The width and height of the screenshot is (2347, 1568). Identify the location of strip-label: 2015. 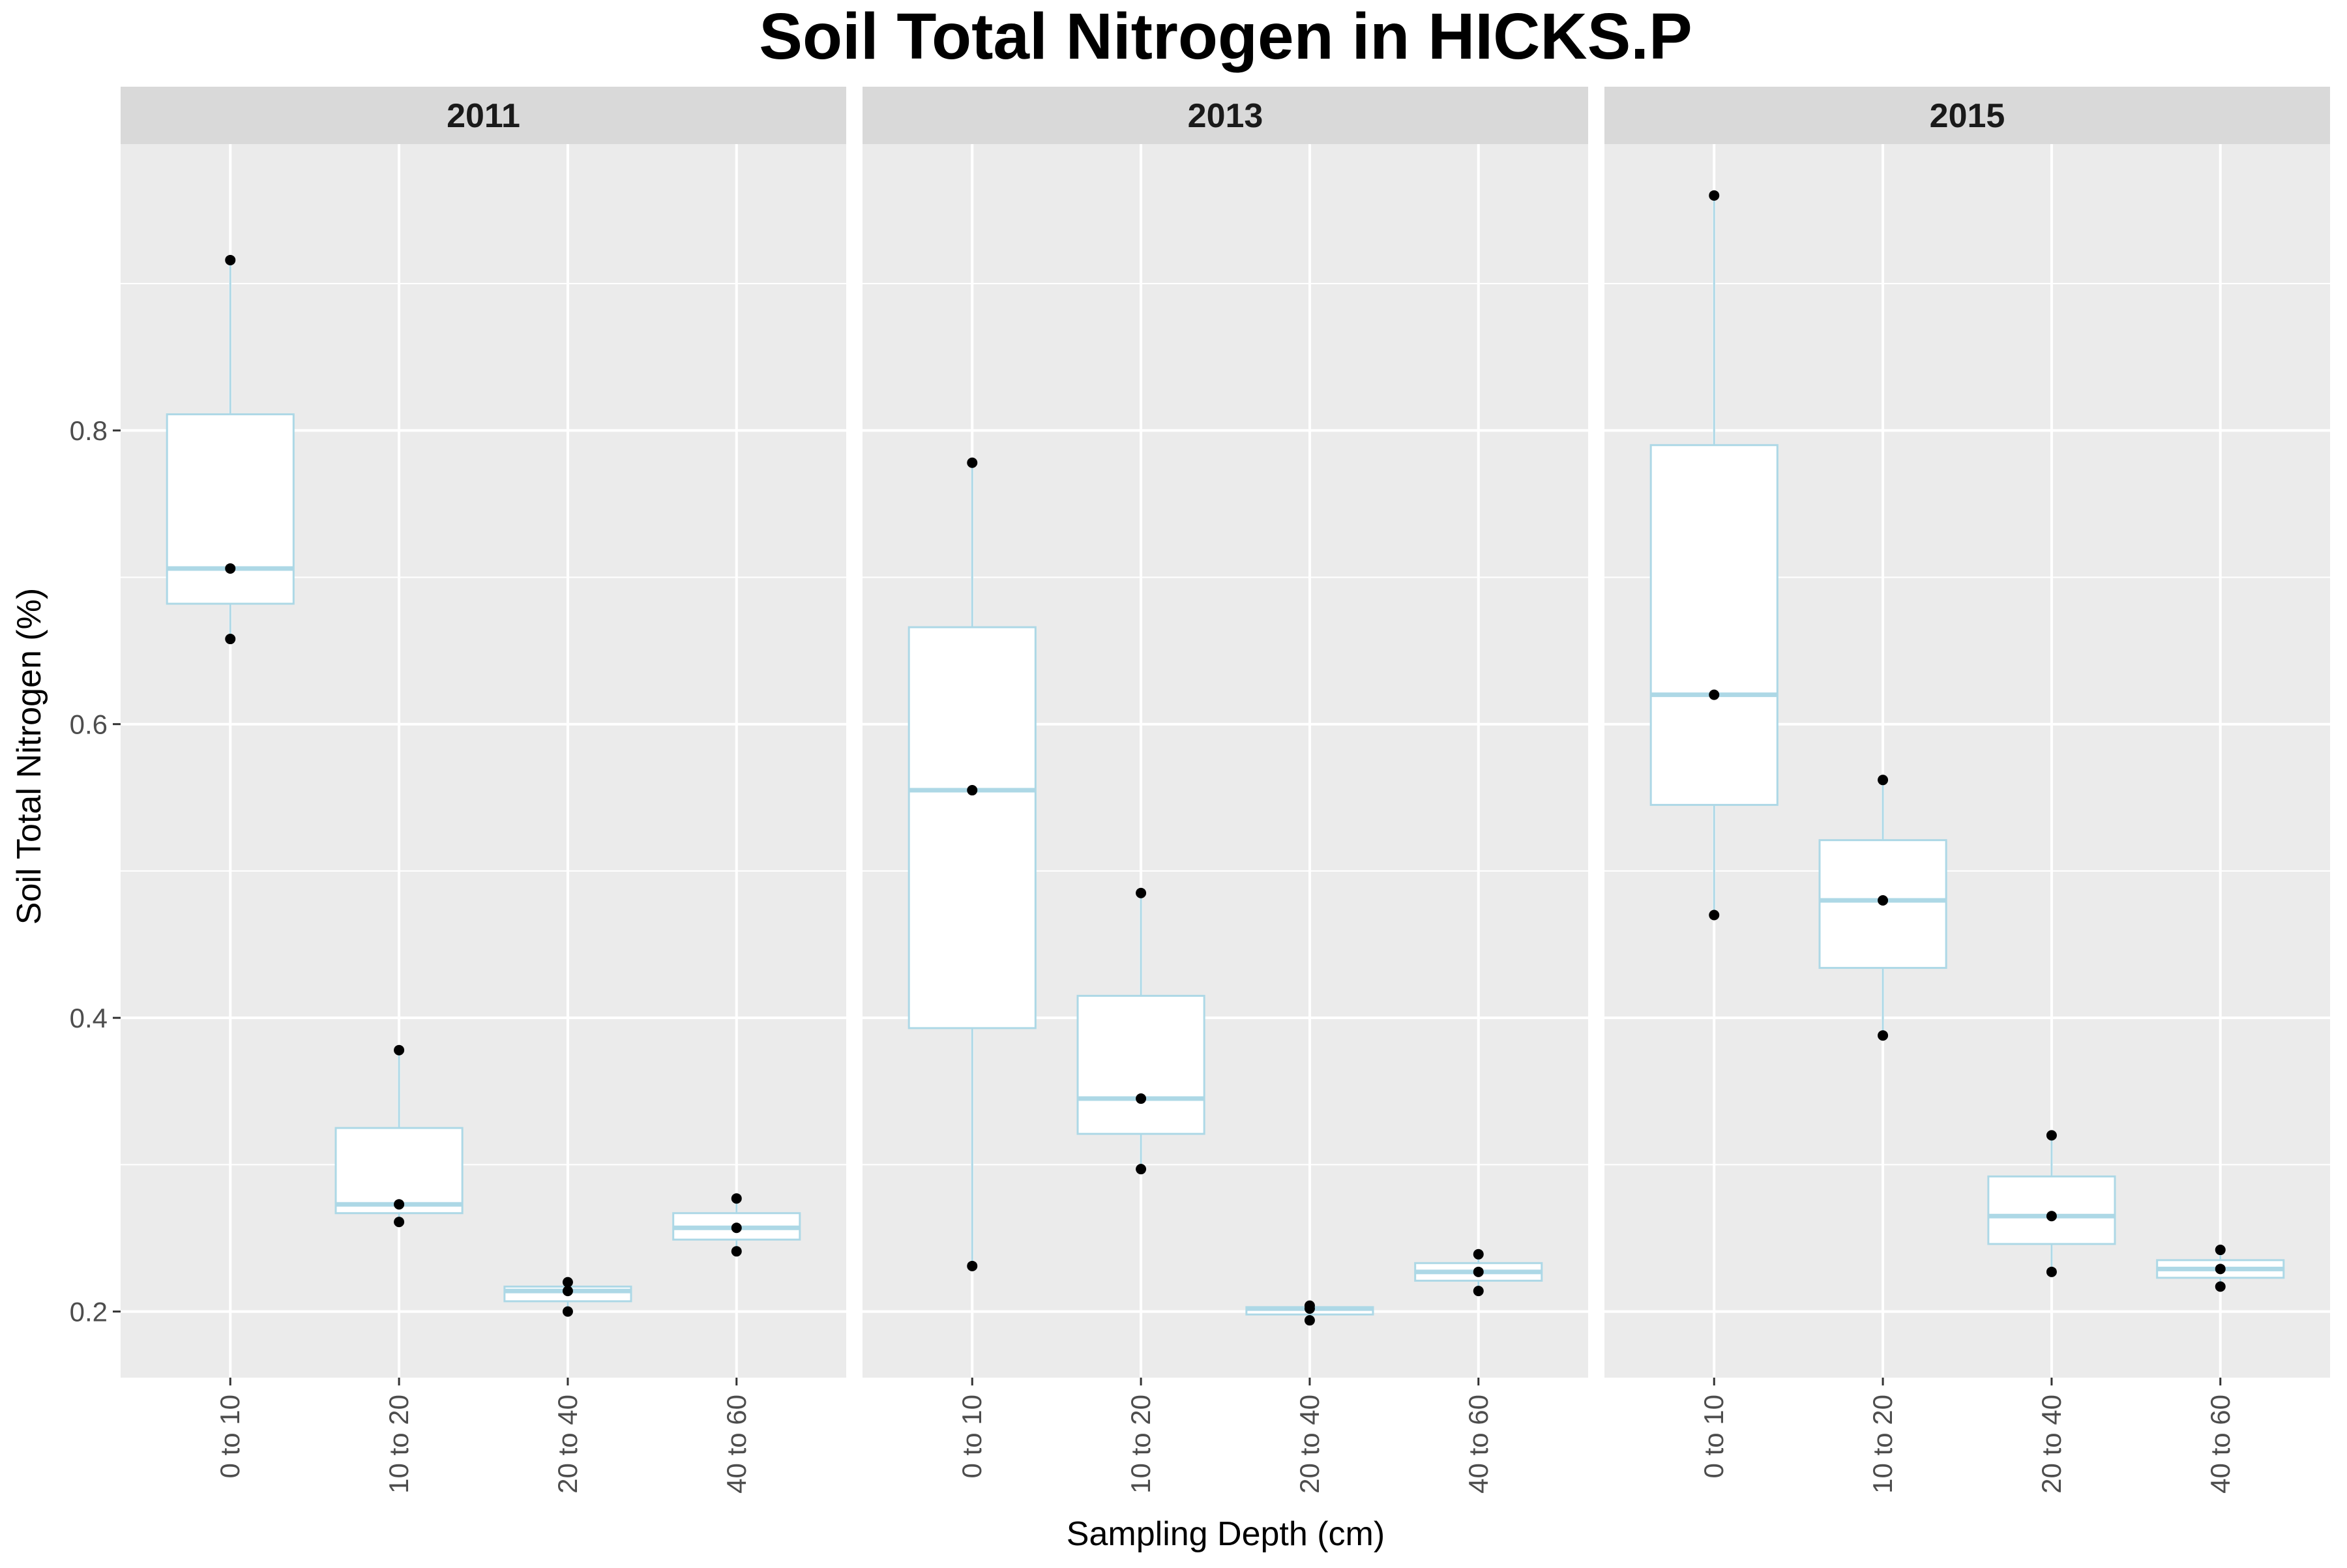
(1967, 116).